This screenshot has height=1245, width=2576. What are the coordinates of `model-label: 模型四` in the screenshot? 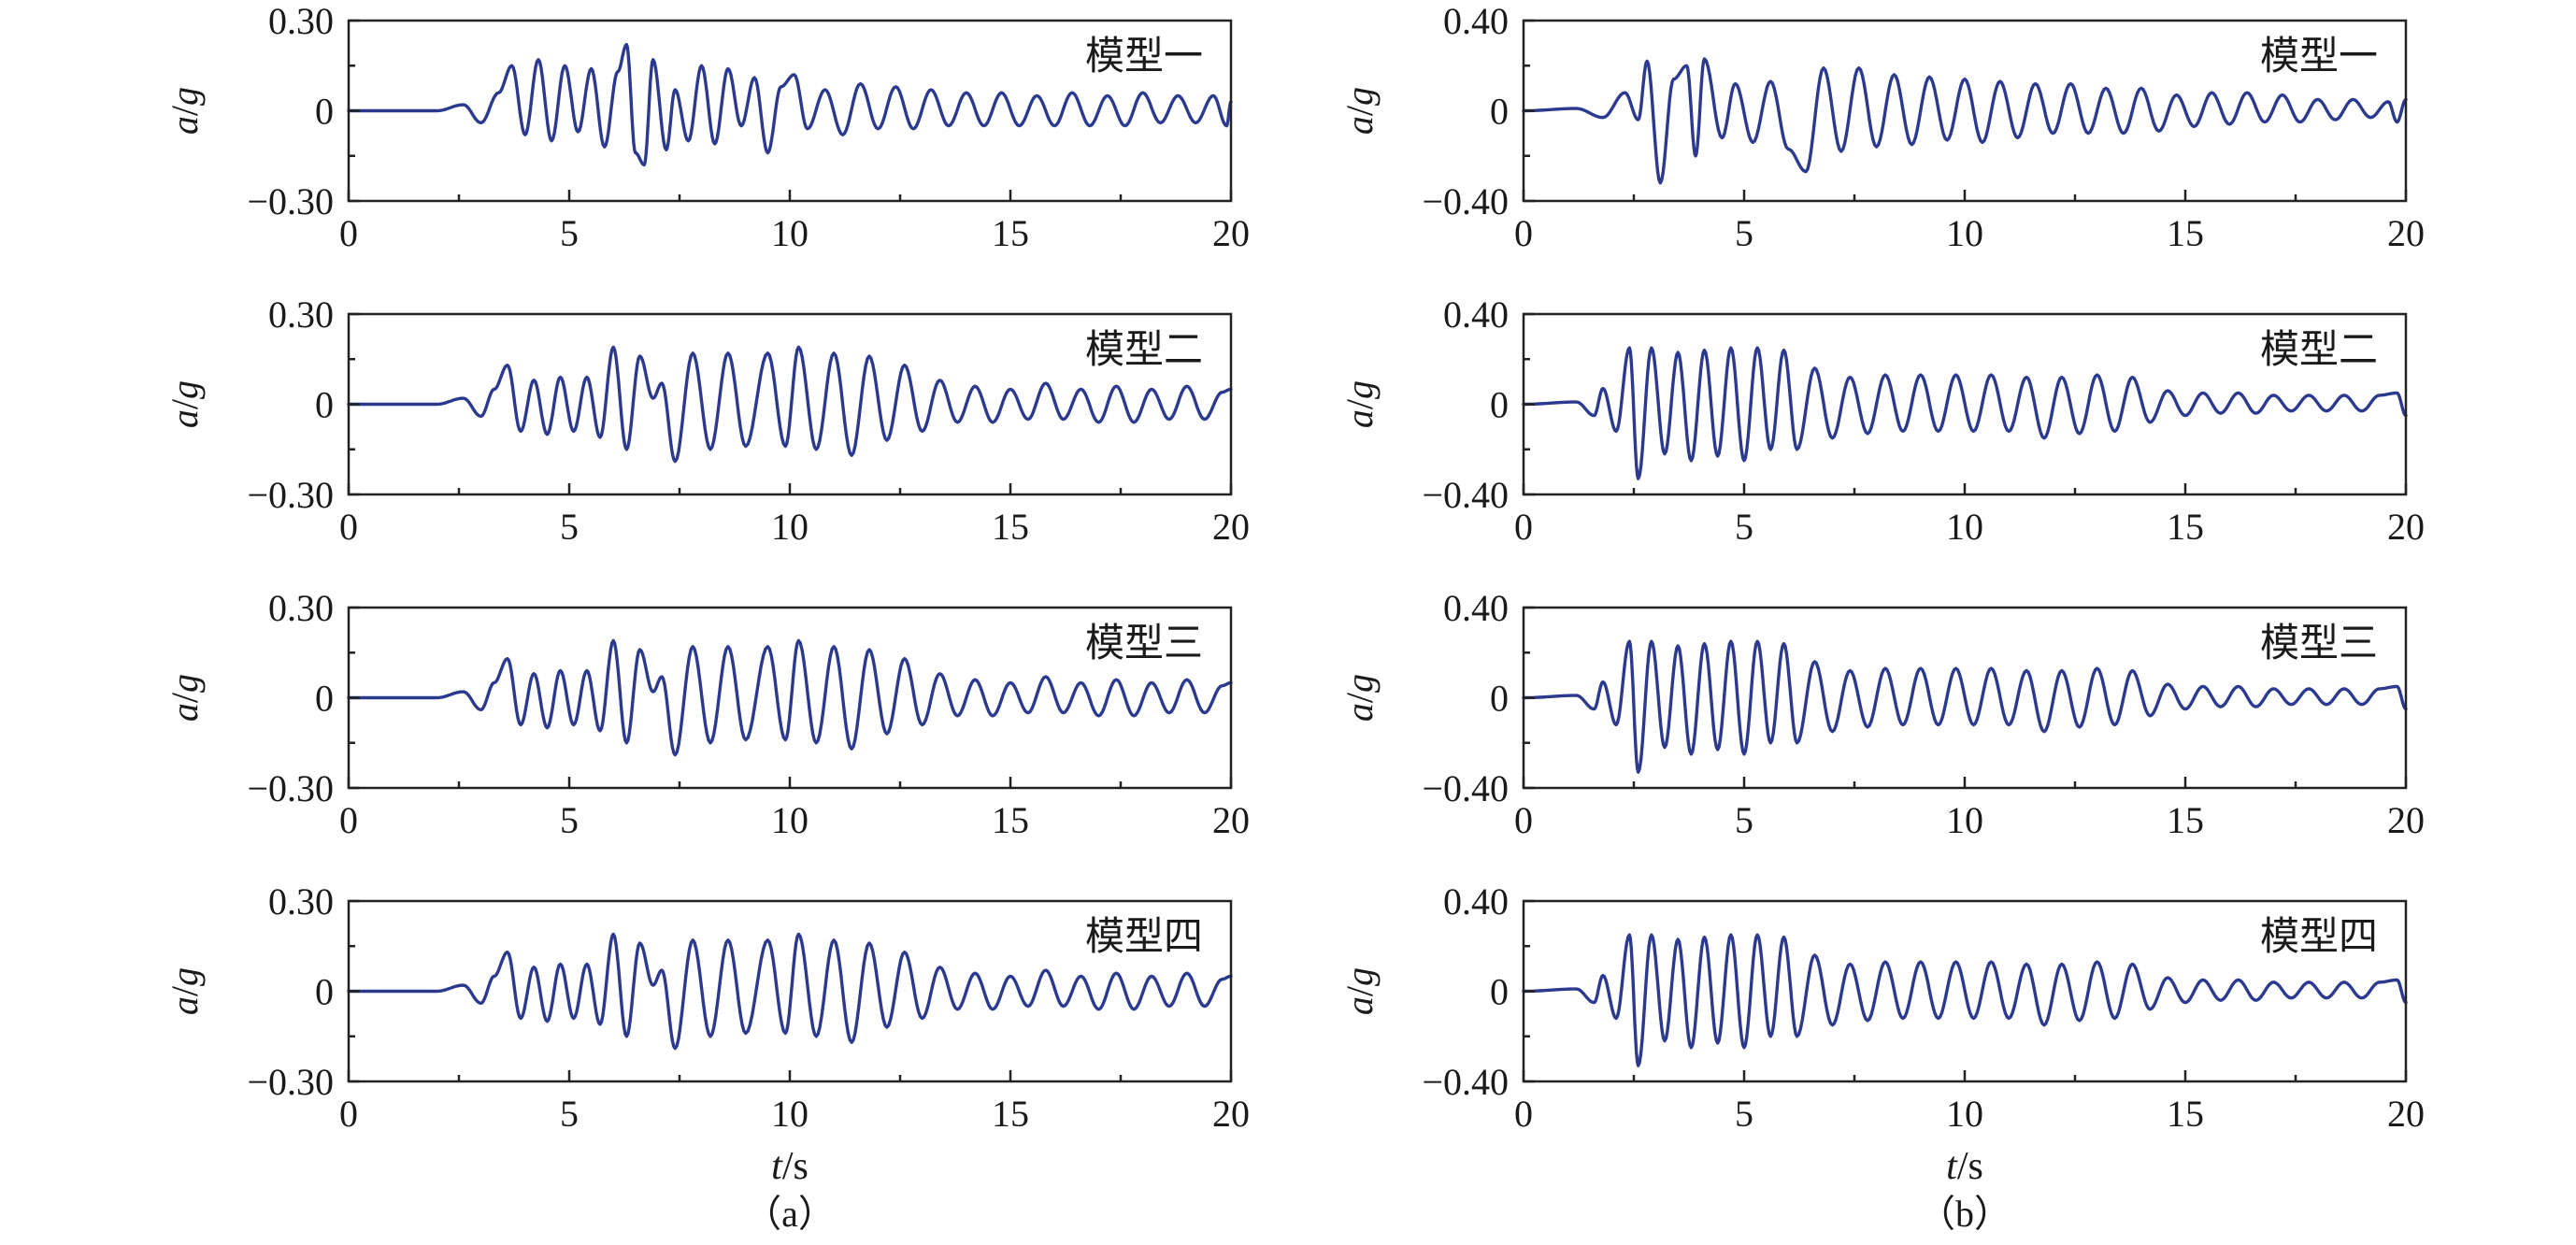 It's located at (2319, 936).